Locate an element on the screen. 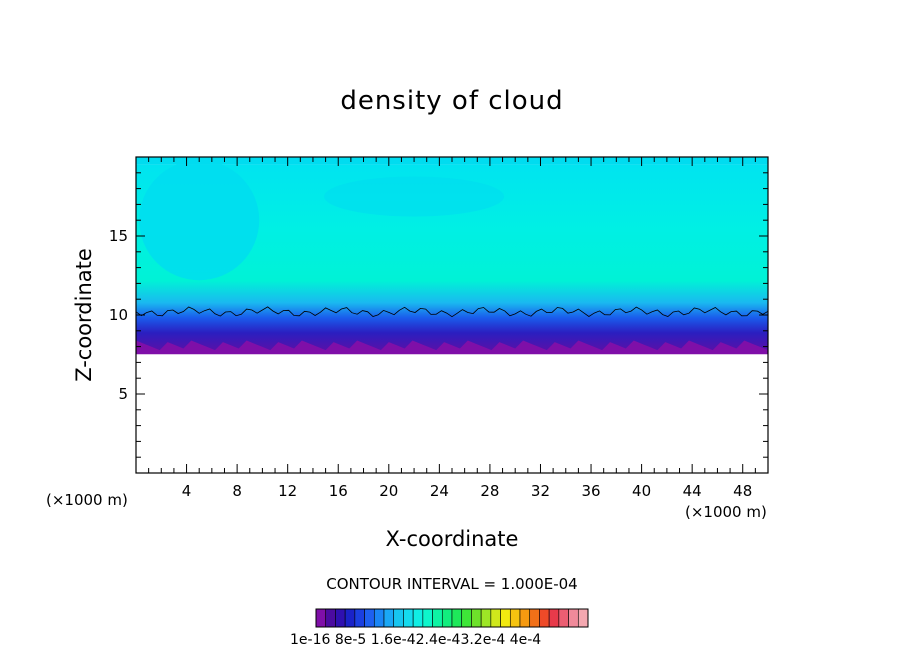 This screenshot has width=904, height=654. x-axis-label: X-coordinate is located at coordinates (452, 539).